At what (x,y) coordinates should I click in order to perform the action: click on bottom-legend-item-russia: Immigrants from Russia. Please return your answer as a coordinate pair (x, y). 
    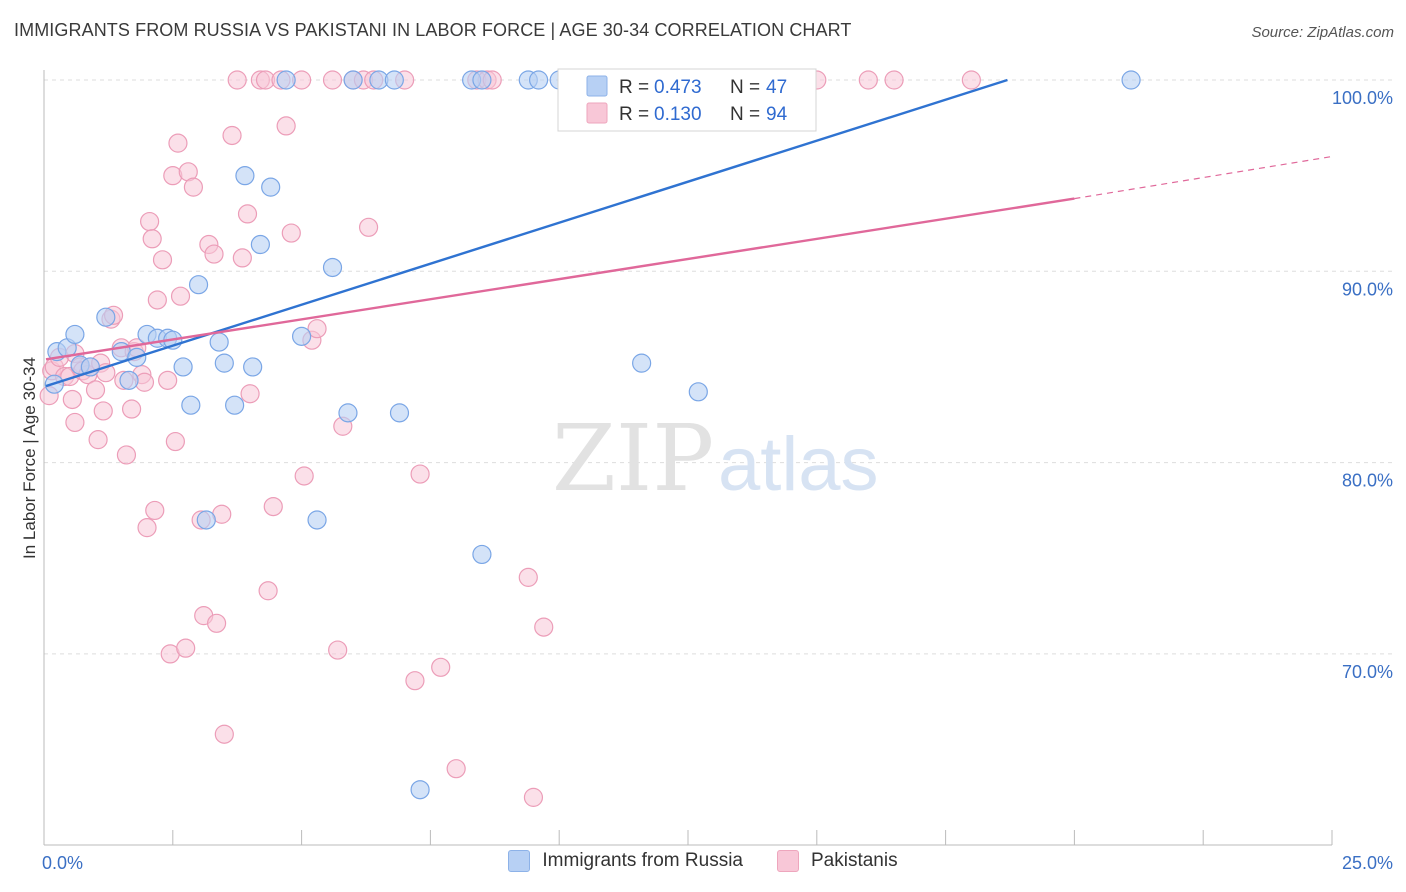
    Looking at the image, I should click on (625, 861).